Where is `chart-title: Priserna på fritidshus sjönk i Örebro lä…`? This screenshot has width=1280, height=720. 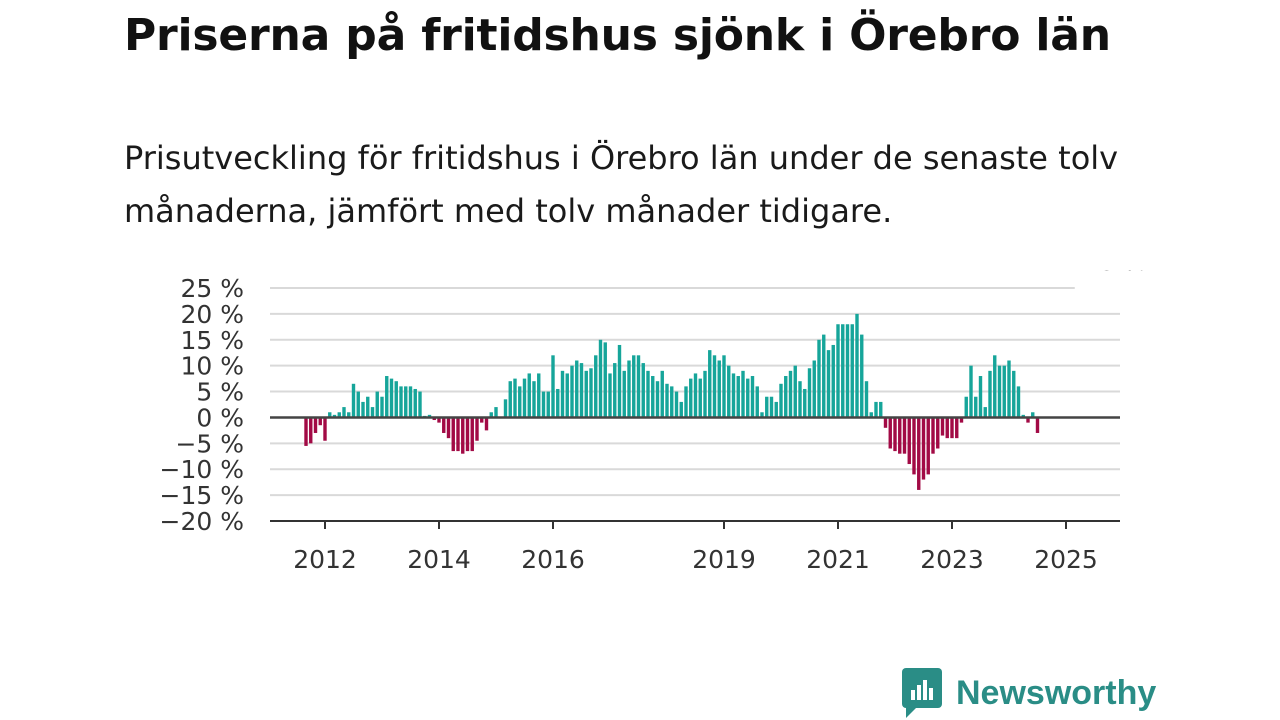
chart-title: Priserna på fritidshus sjönk i Örebro lä… is located at coordinates (617, 35).